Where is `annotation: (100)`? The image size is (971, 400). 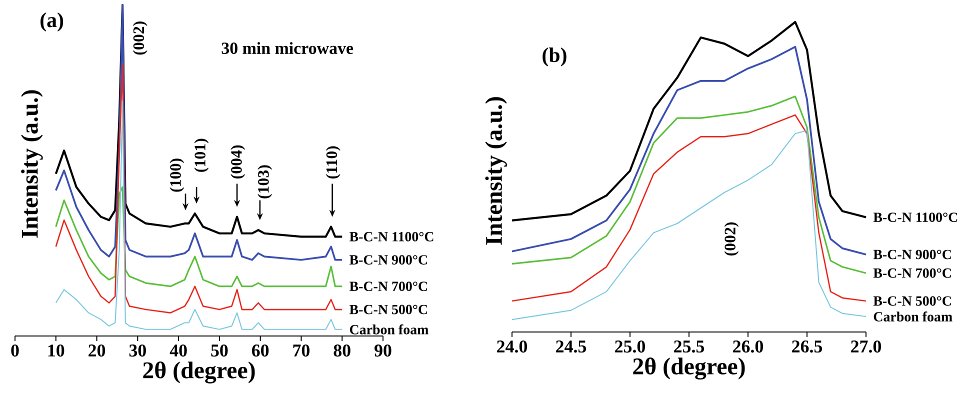 annotation: (100) is located at coordinates (177, 175).